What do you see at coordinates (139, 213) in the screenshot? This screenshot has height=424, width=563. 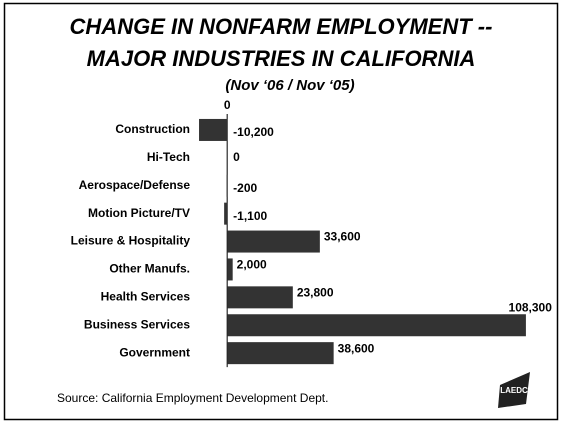 I see `y-tick-label: Motion Picture/TV` at bounding box center [139, 213].